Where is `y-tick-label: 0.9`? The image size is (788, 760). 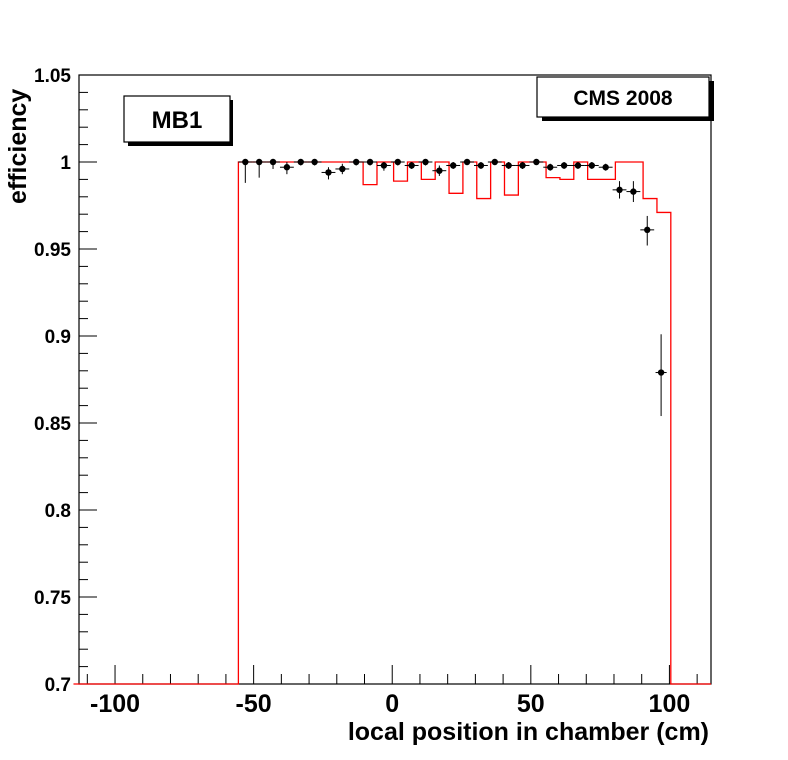
y-tick-label: 0.9 is located at coordinates (58, 337).